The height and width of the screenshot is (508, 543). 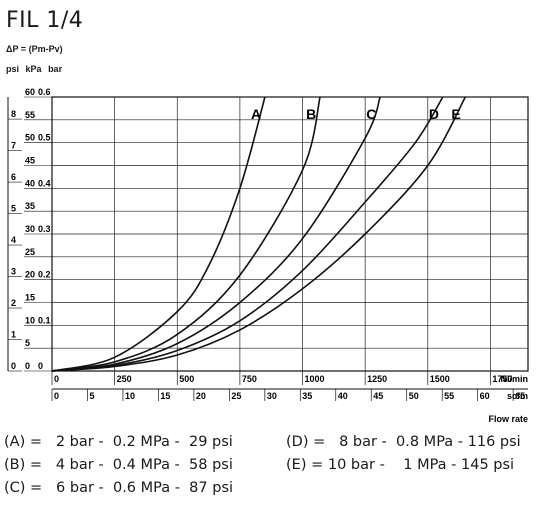 I want to click on chart-title: FIL 1/4, so click(x=45, y=20).